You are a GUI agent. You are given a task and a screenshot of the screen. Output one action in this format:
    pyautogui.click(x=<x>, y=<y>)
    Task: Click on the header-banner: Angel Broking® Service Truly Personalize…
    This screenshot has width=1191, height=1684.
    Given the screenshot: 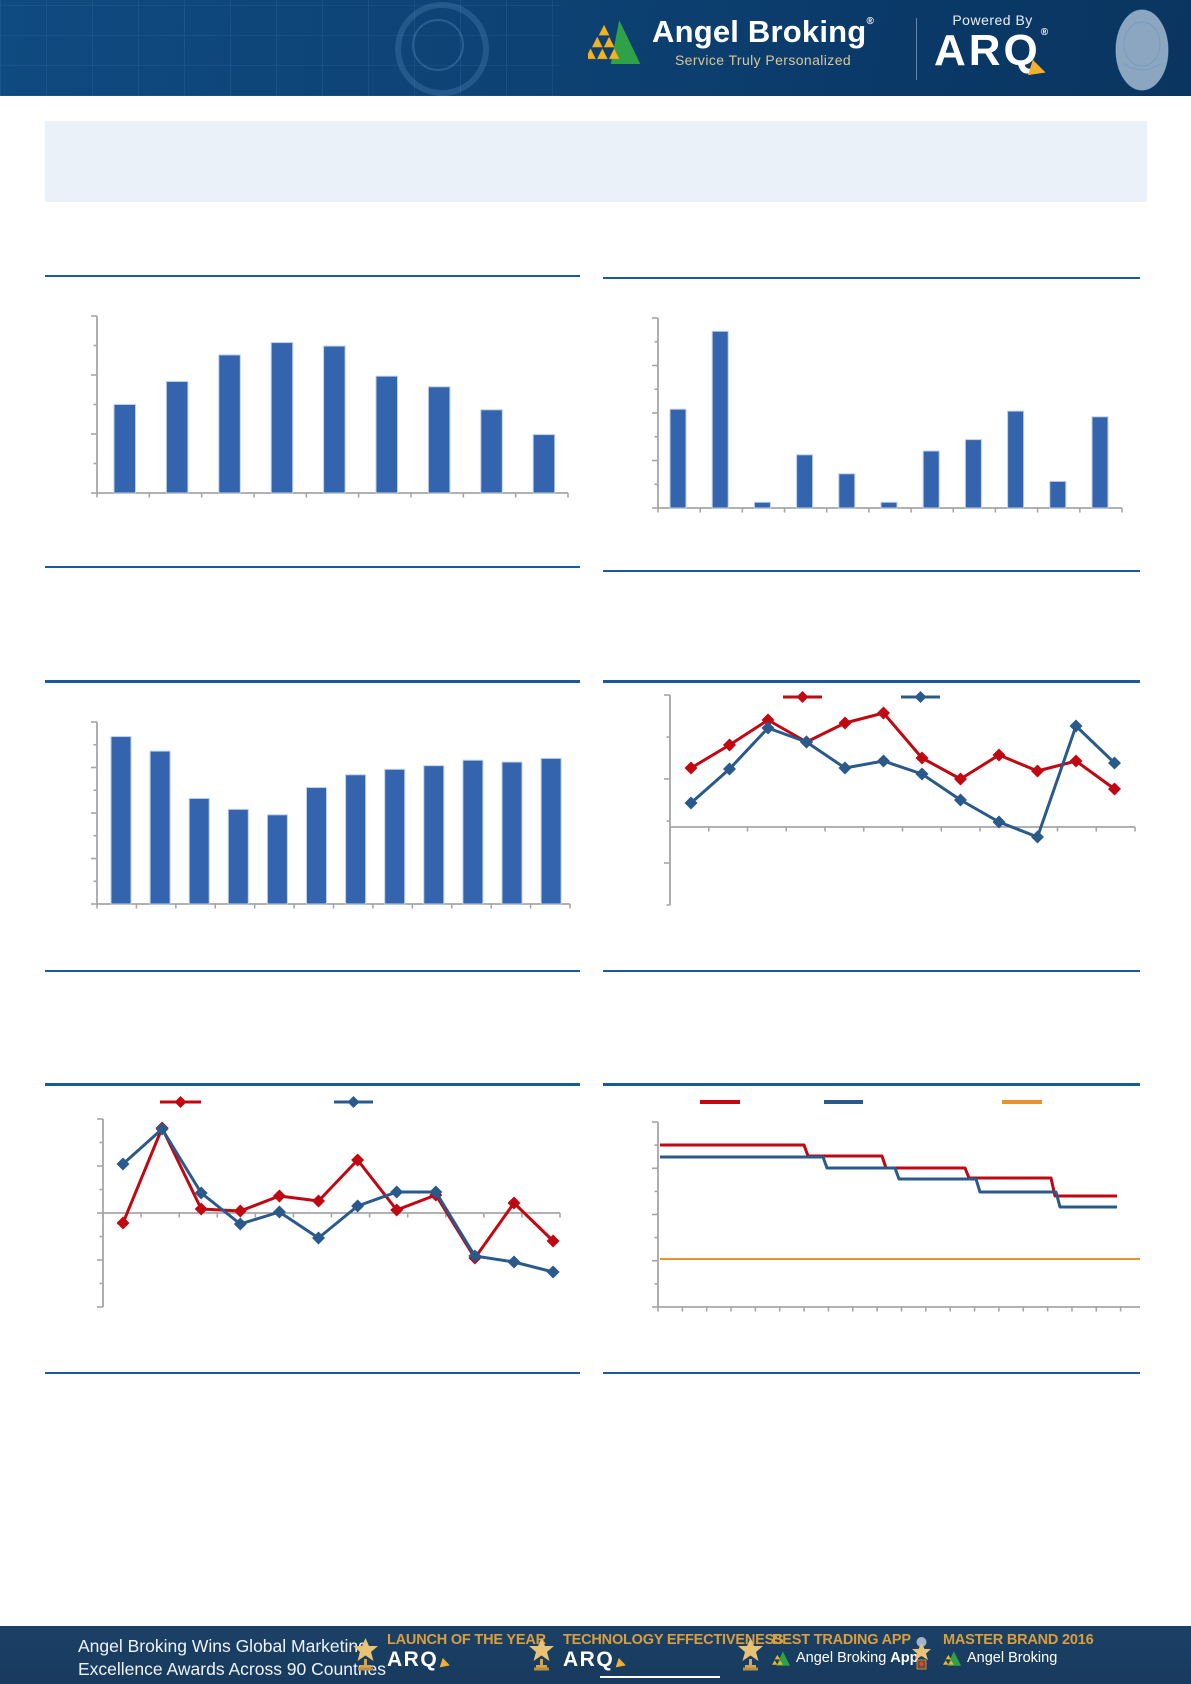 What is the action you would take?
    pyautogui.click(x=595, y=48)
    